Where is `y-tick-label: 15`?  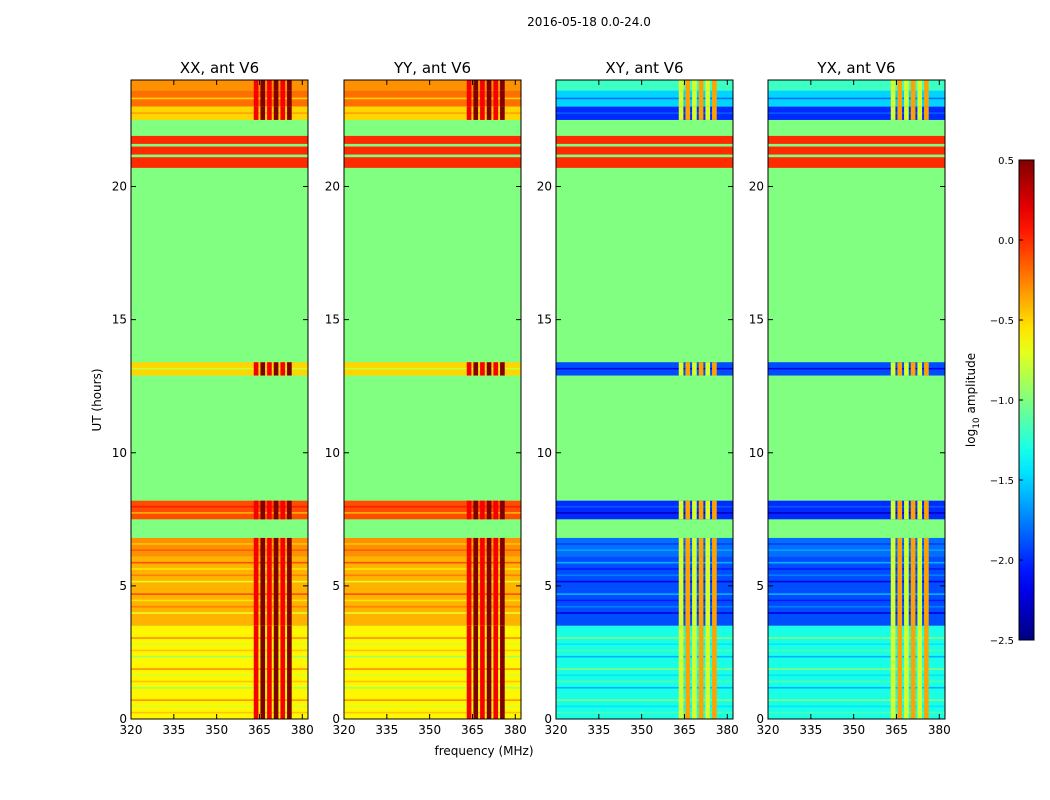
y-tick-label: 15 is located at coordinates (332, 320).